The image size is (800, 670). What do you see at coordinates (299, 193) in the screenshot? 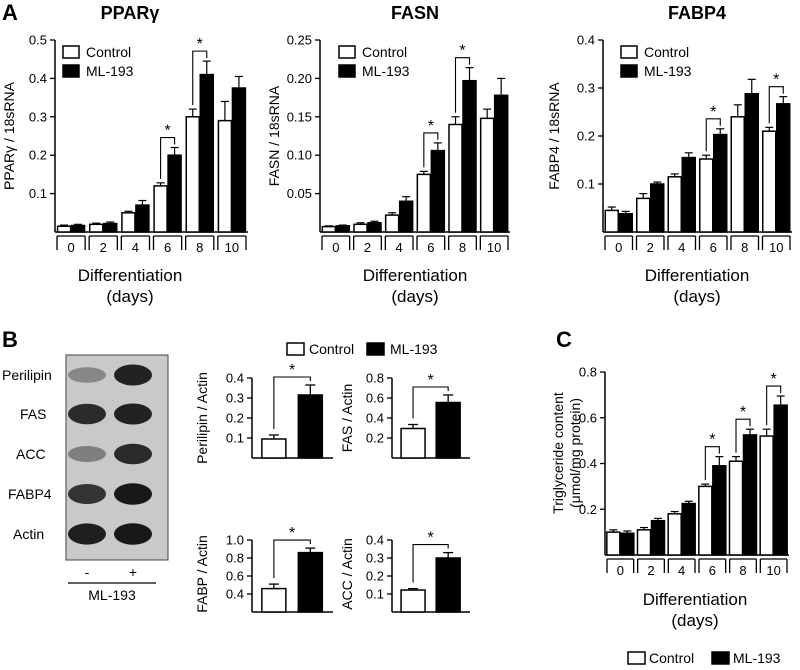
I see `y-tick-label: 0.05` at bounding box center [299, 193].